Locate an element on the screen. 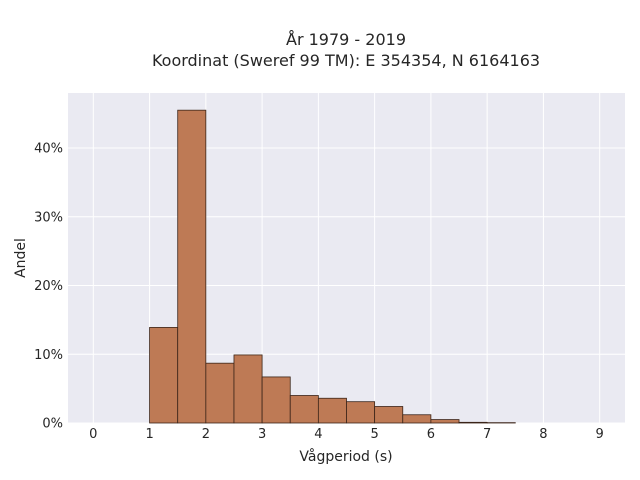 This screenshot has height=480, width=640. x-tick-label-8: 8 is located at coordinates (543, 434).